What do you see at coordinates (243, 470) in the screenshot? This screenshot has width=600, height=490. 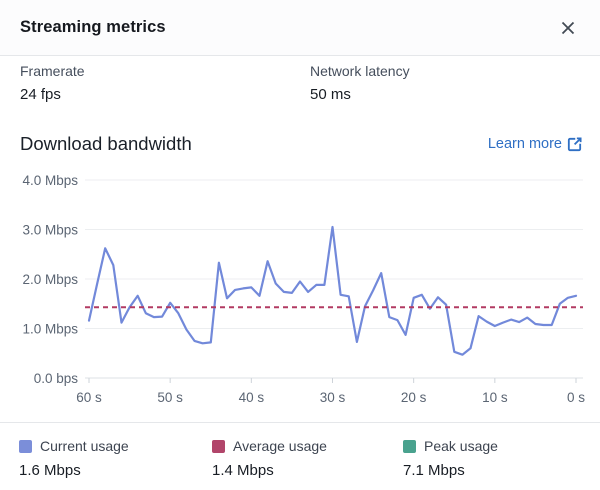 I see `average-usage-value: 1.4 Mbps` at bounding box center [243, 470].